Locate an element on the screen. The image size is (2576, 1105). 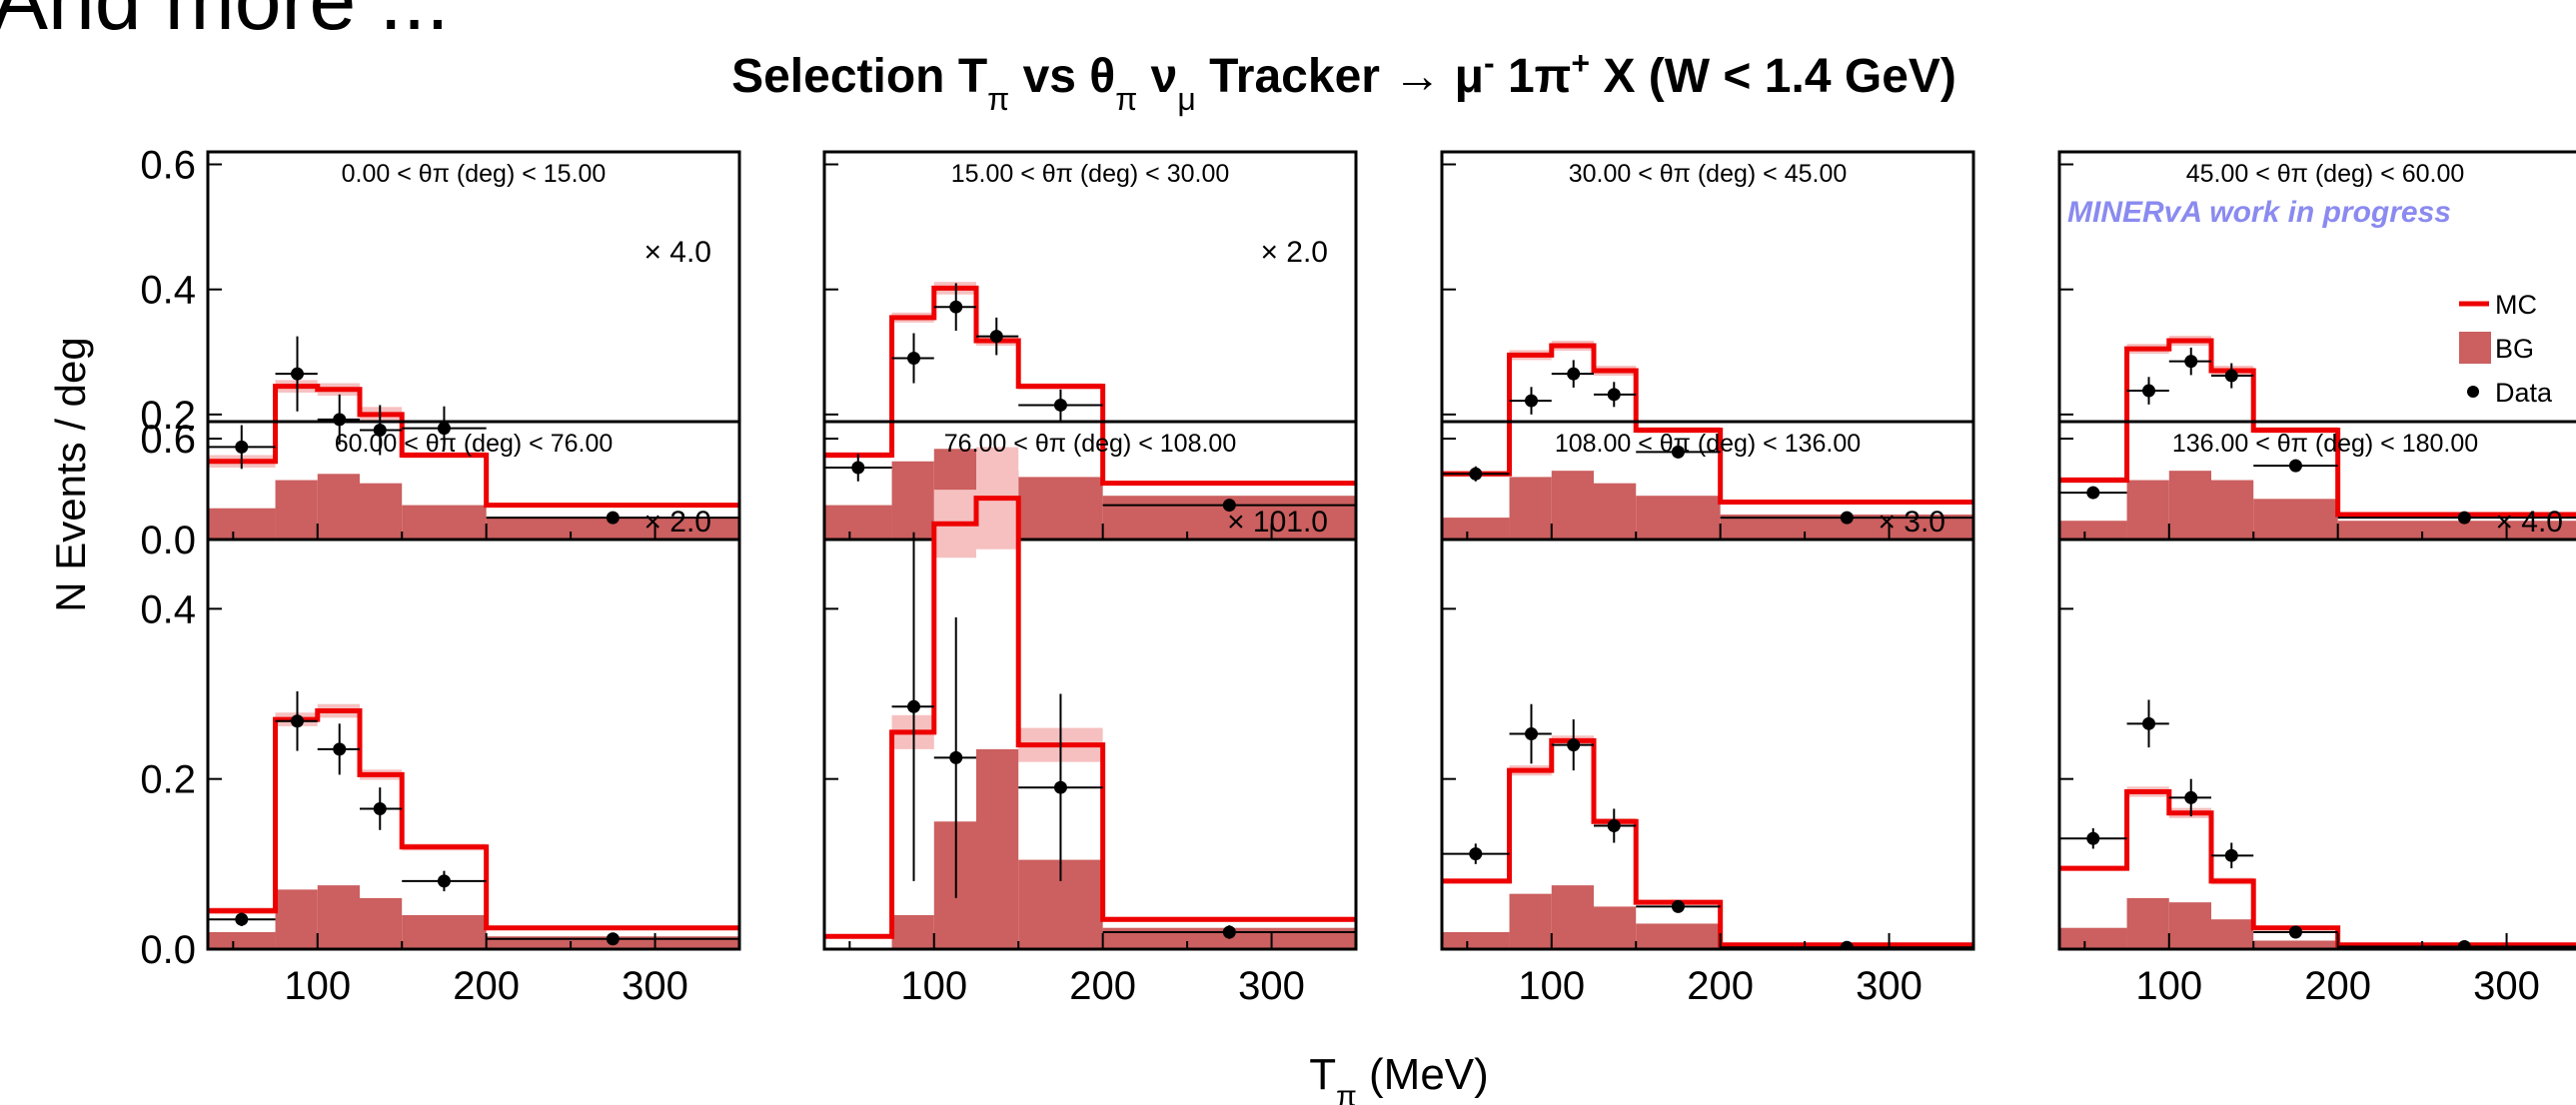
panel-label: 15.00 < θπ (deg) < 30.00 is located at coordinates (1090, 174).